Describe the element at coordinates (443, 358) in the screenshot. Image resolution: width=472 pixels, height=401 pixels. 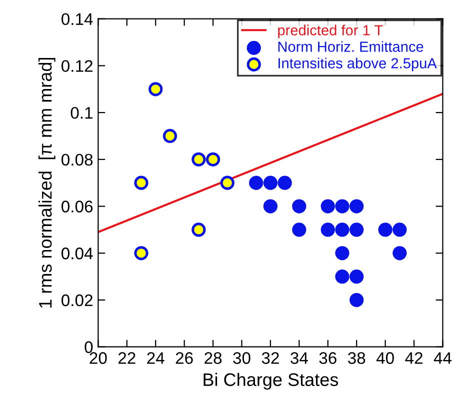
I see `x-tick-label: 44` at that location.